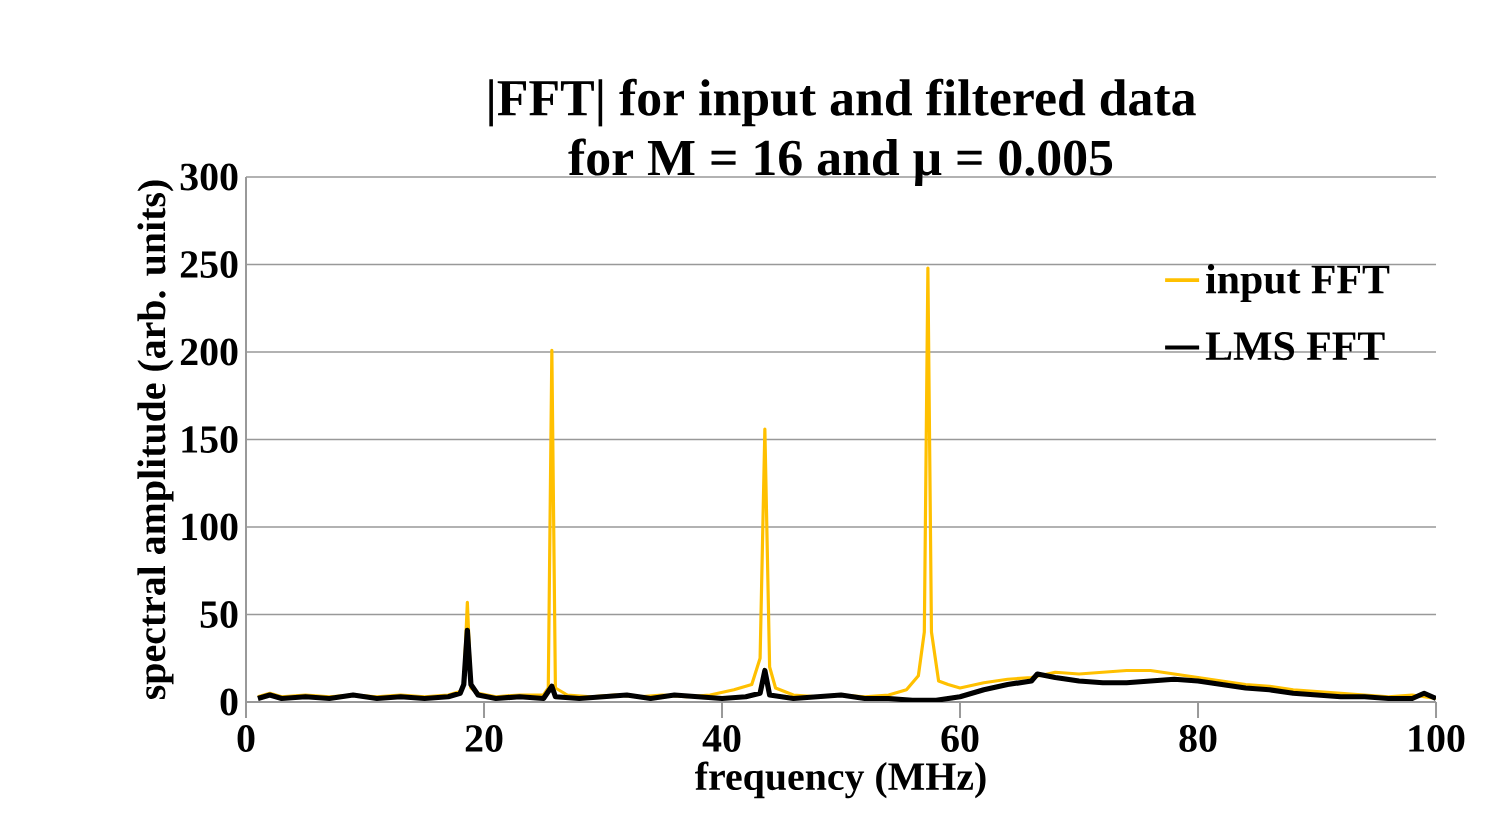  What do you see at coordinates (721, 738) in the screenshot?
I see `x-tick-label: 40` at bounding box center [721, 738].